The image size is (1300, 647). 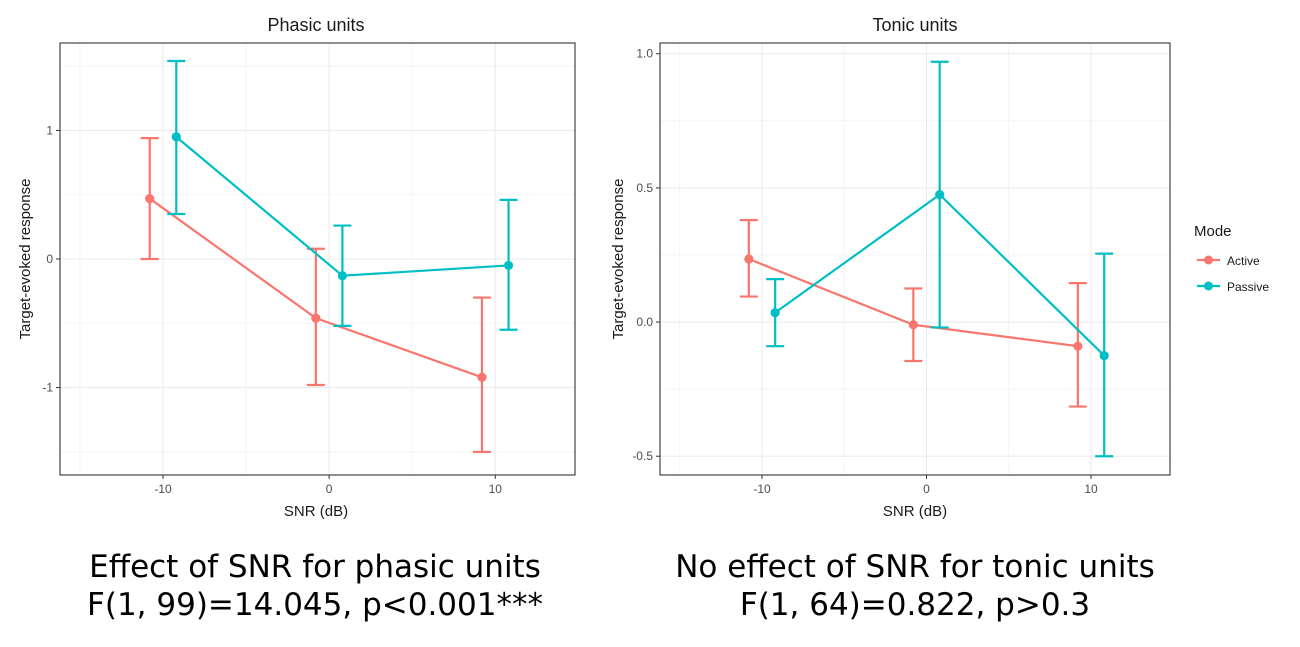 What do you see at coordinates (915, 567) in the screenshot?
I see `tonic-caption-line1: No effect of SNR for tonic units` at bounding box center [915, 567].